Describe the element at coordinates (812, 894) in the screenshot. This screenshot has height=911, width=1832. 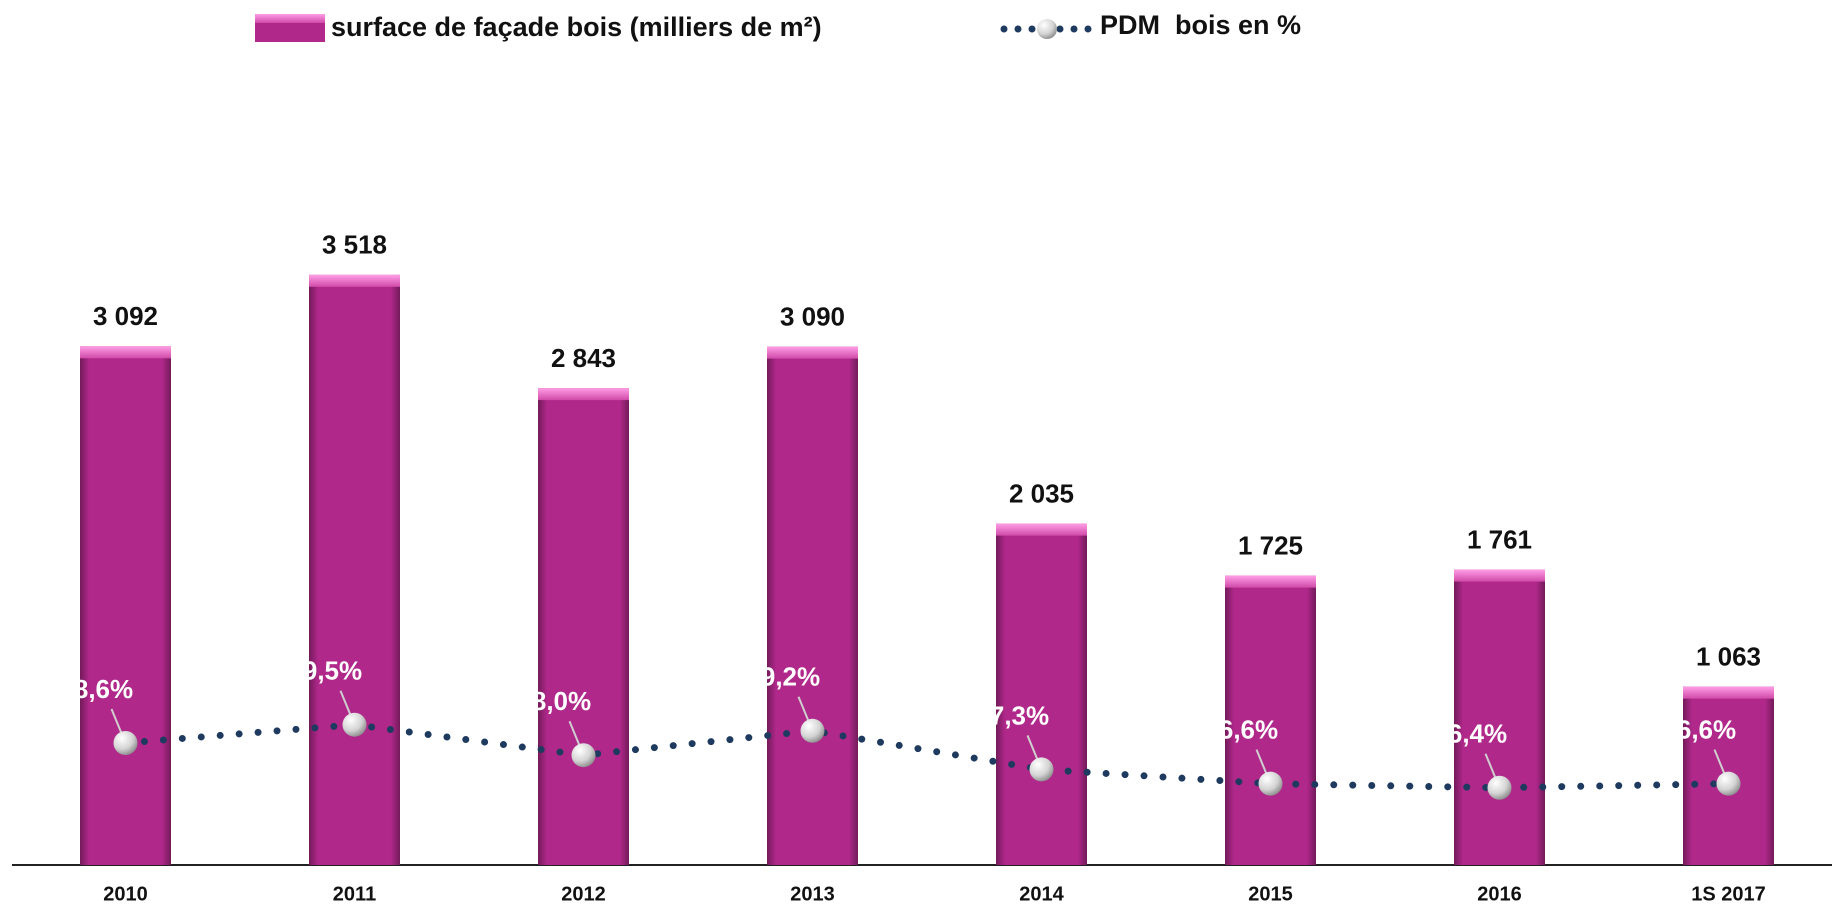
I see `x-tick-label: 2013` at that location.